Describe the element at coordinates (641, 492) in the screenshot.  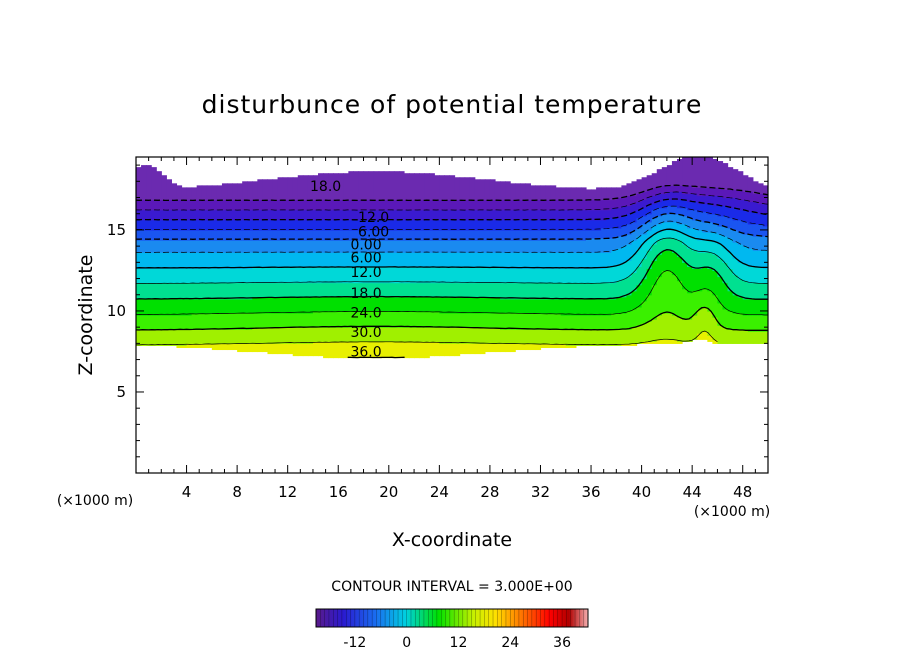
I see `x-tick-label: 40` at that location.